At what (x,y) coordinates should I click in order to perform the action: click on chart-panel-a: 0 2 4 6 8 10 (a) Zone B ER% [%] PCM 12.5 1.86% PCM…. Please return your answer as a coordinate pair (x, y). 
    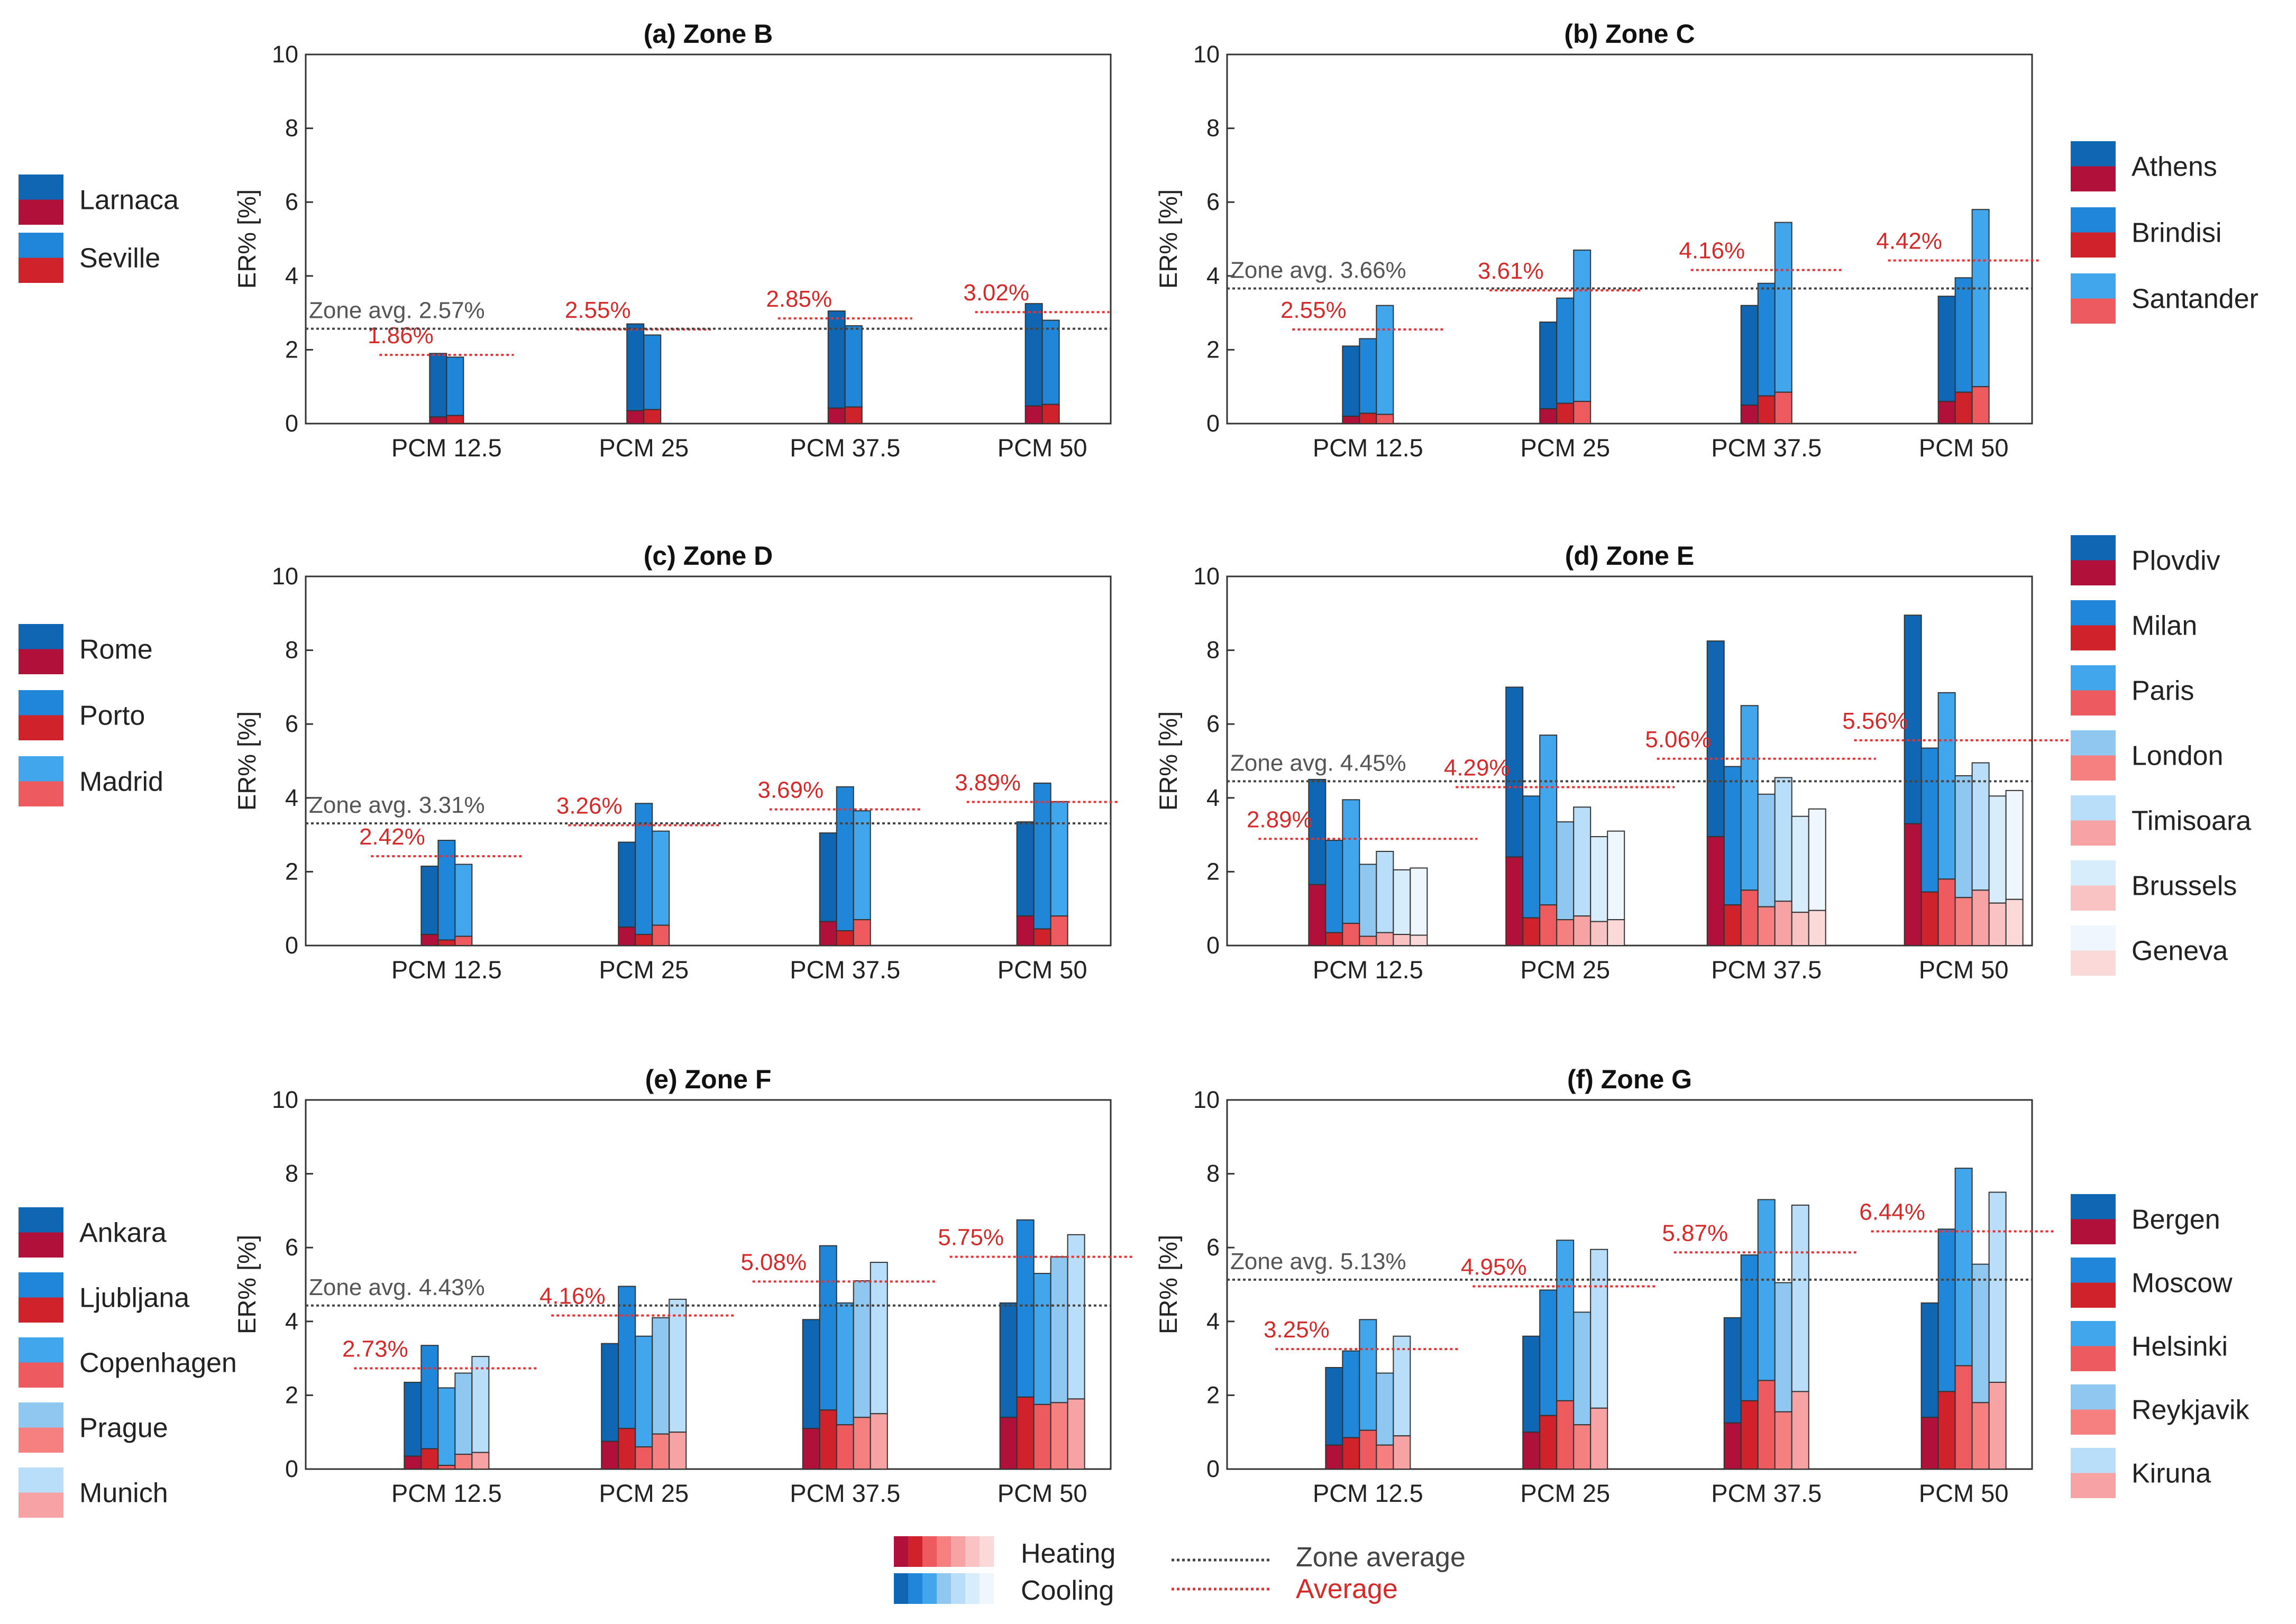
    Looking at the image, I should click on (565, 240).